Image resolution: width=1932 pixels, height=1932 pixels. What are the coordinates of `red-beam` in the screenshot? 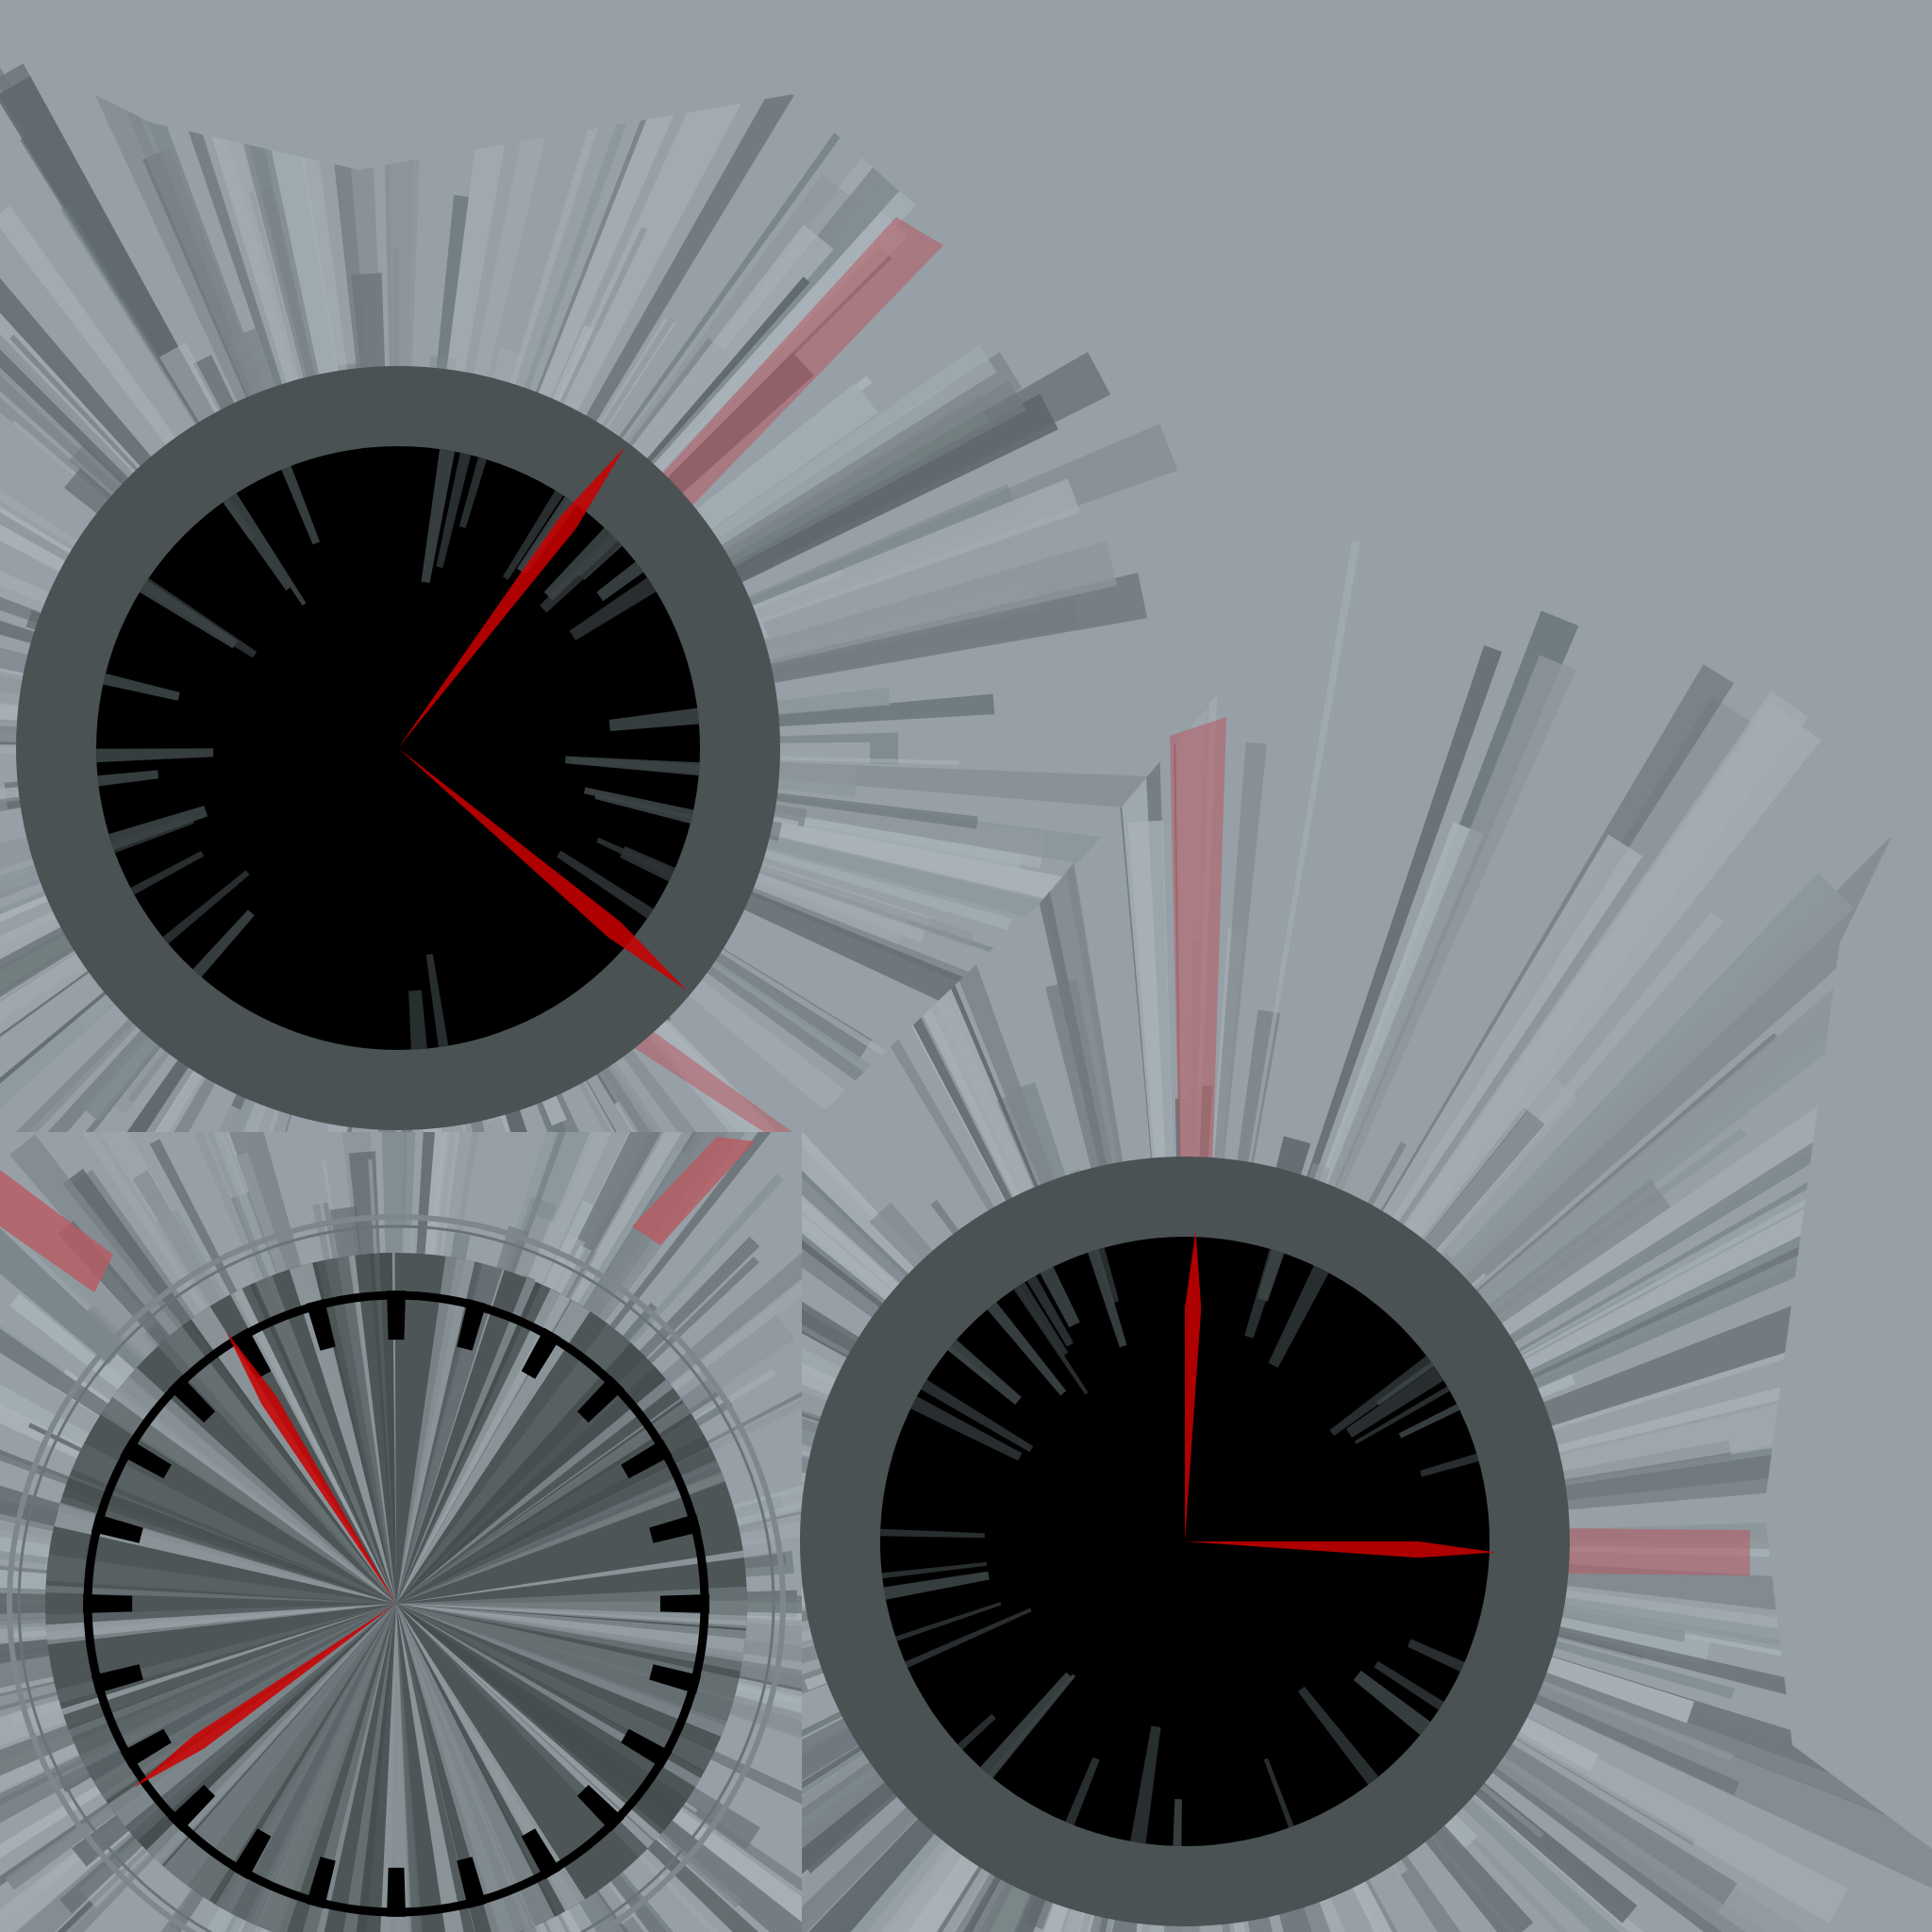 It's located at (797, 363).